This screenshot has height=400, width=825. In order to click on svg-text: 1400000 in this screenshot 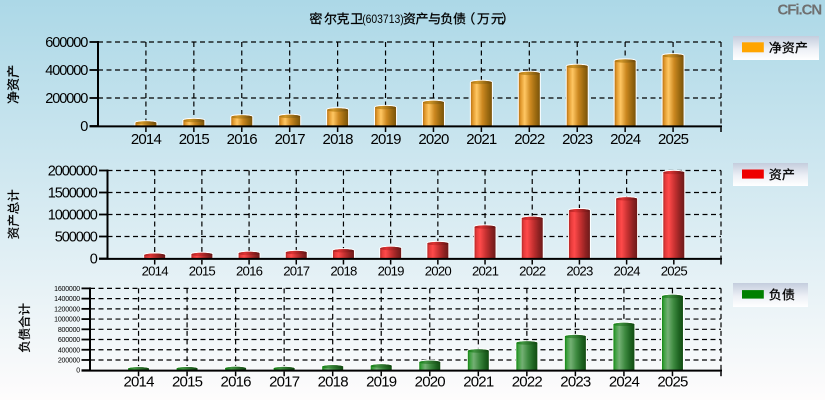, I will do `click(67, 299)`.